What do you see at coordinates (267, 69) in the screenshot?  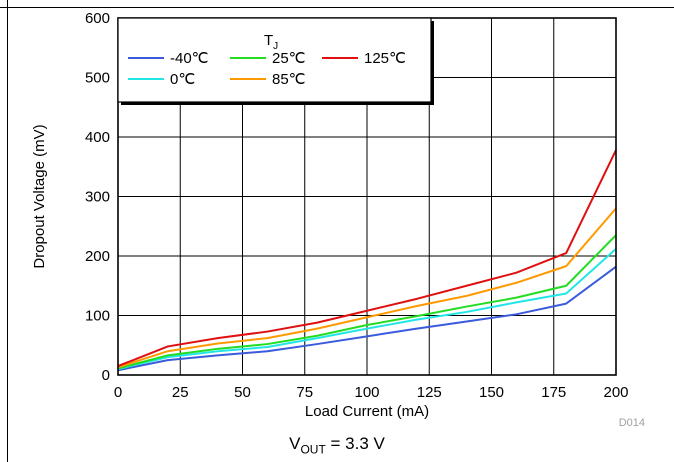 I see `legend-entries: -40℃ 25℃ 125℃ 0℃ 85℃` at bounding box center [267, 69].